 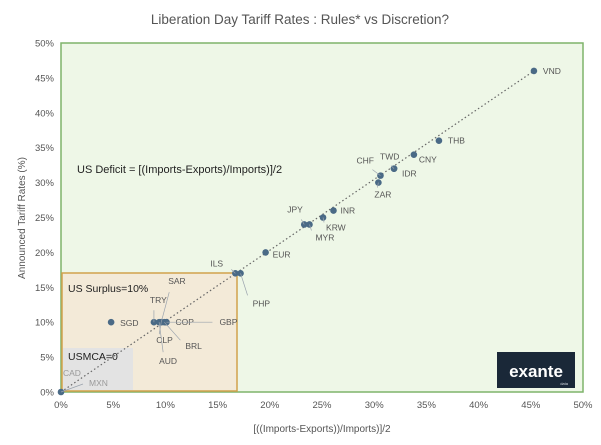 I want to click on y-axis-label: Announced Tariff Rates (%), so click(x=22, y=218).